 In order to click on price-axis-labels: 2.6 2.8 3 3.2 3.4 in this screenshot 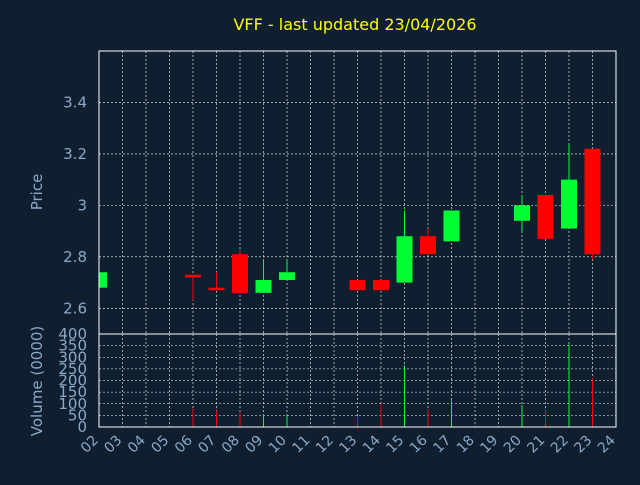, I will do `click(75, 205)`.